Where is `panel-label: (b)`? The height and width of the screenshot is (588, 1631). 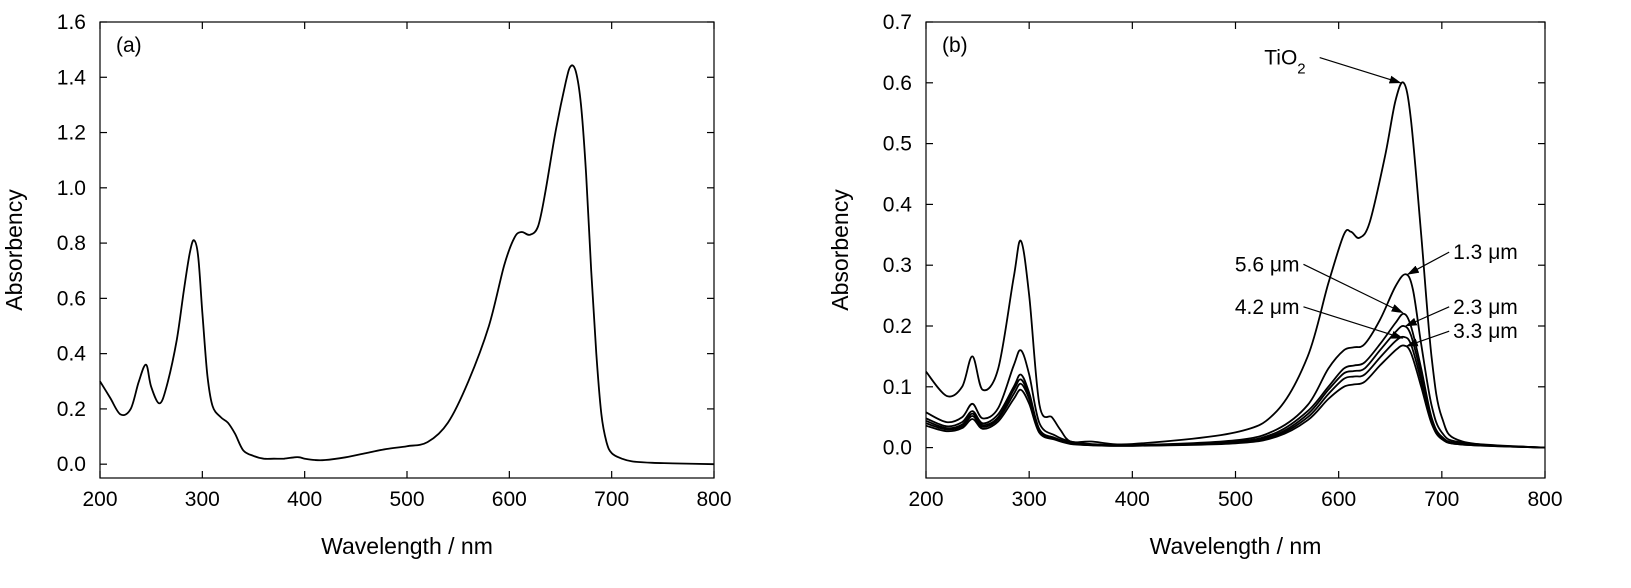 panel-label: (b) is located at coordinates (955, 45).